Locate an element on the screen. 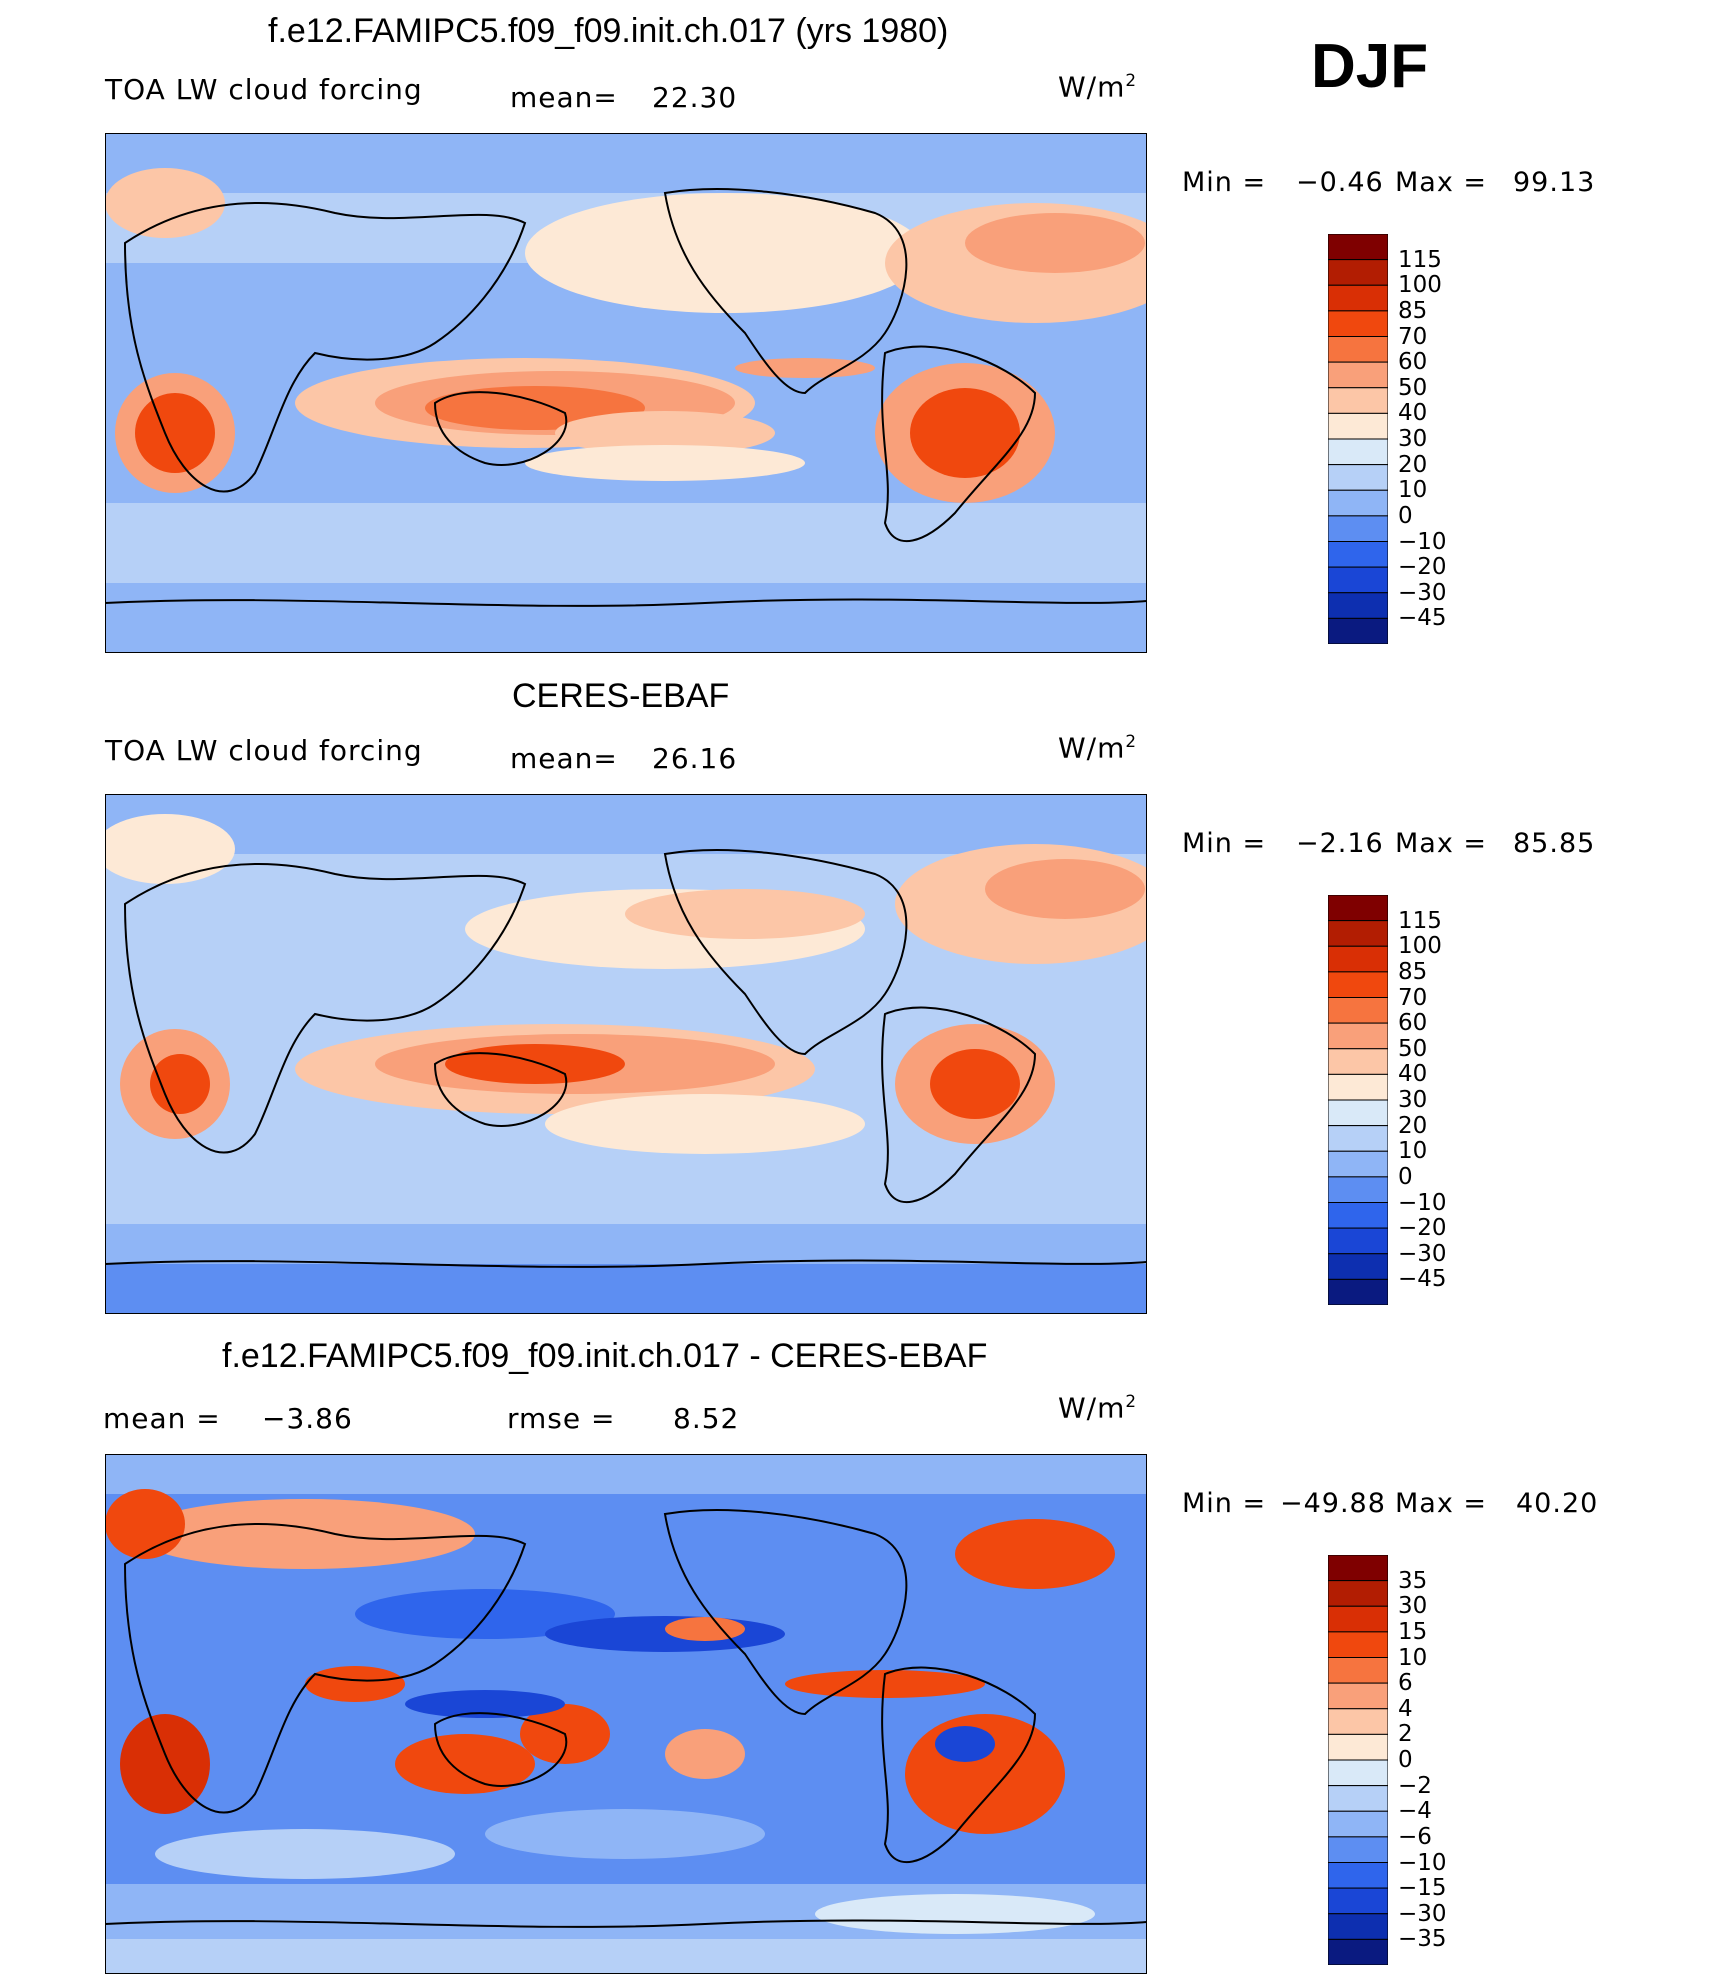 The height and width of the screenshot is (1979, 1710). panel2-colorbar-label: 100 is located at coordinates (1420, 946).